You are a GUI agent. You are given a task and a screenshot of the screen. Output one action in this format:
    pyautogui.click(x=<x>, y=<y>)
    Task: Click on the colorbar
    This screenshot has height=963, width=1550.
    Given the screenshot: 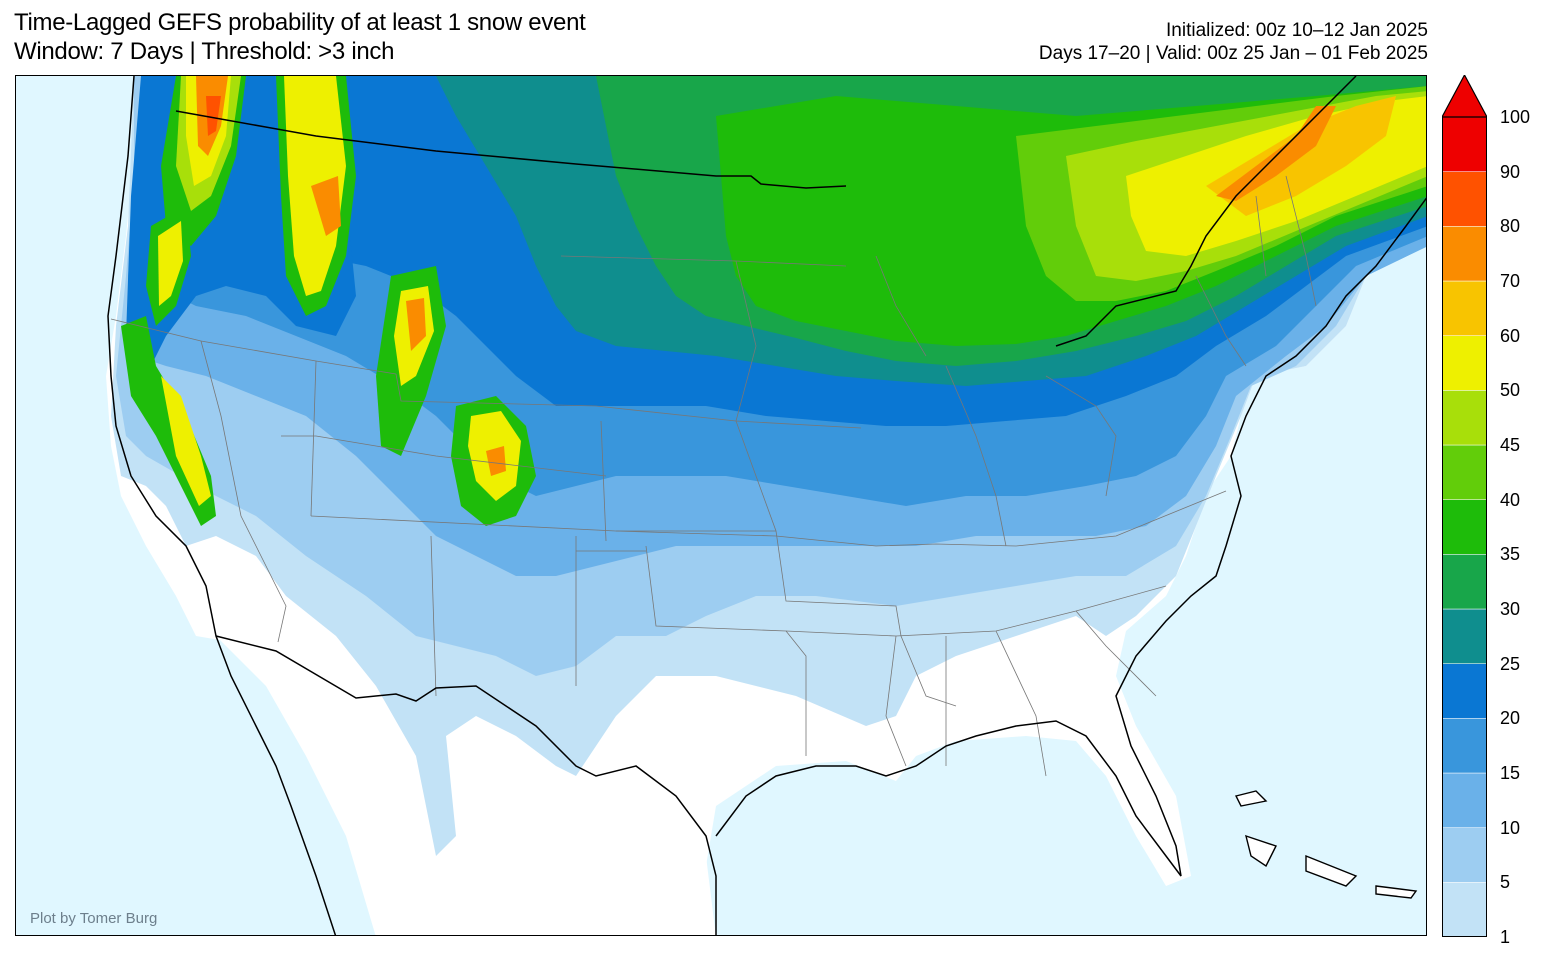 What is the action you would take?
    pyautogui.click(x=1464, y=506)
    